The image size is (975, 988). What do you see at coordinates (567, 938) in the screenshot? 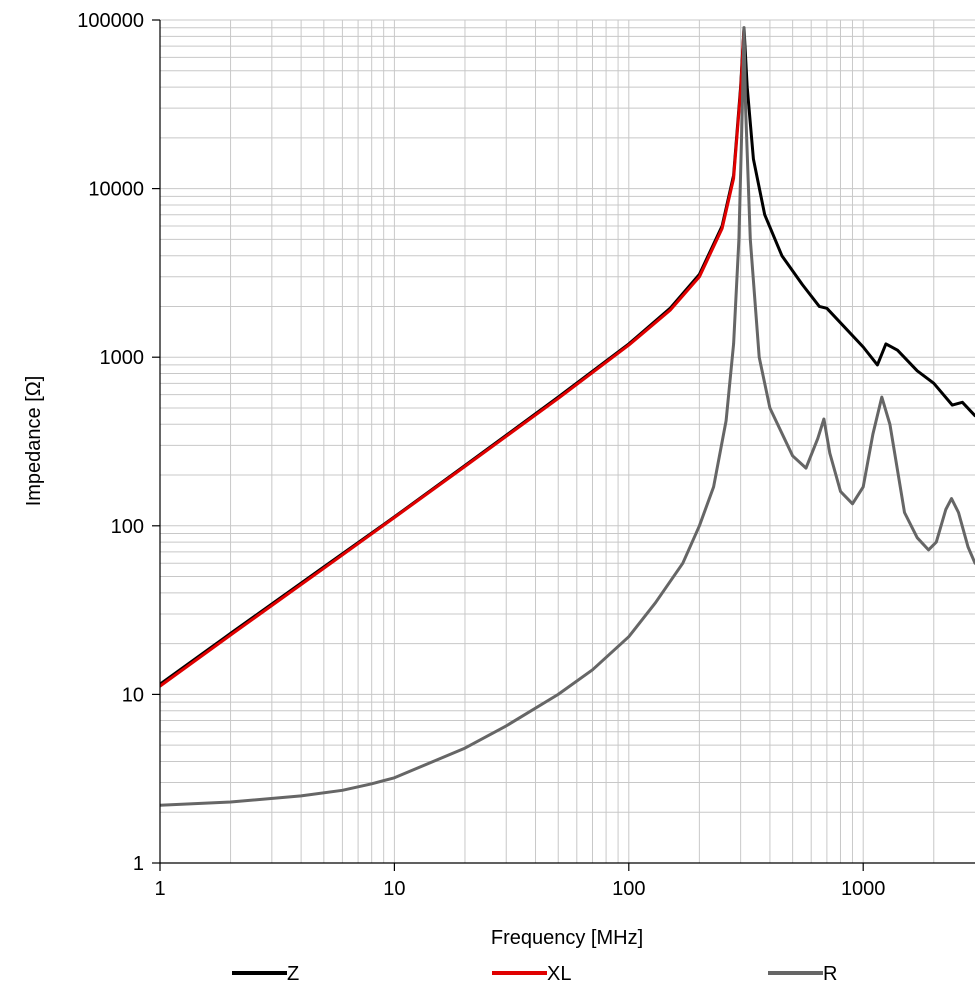
I see `x-axis-title: Frequency [MHz]` at bounding box center [567, 938].